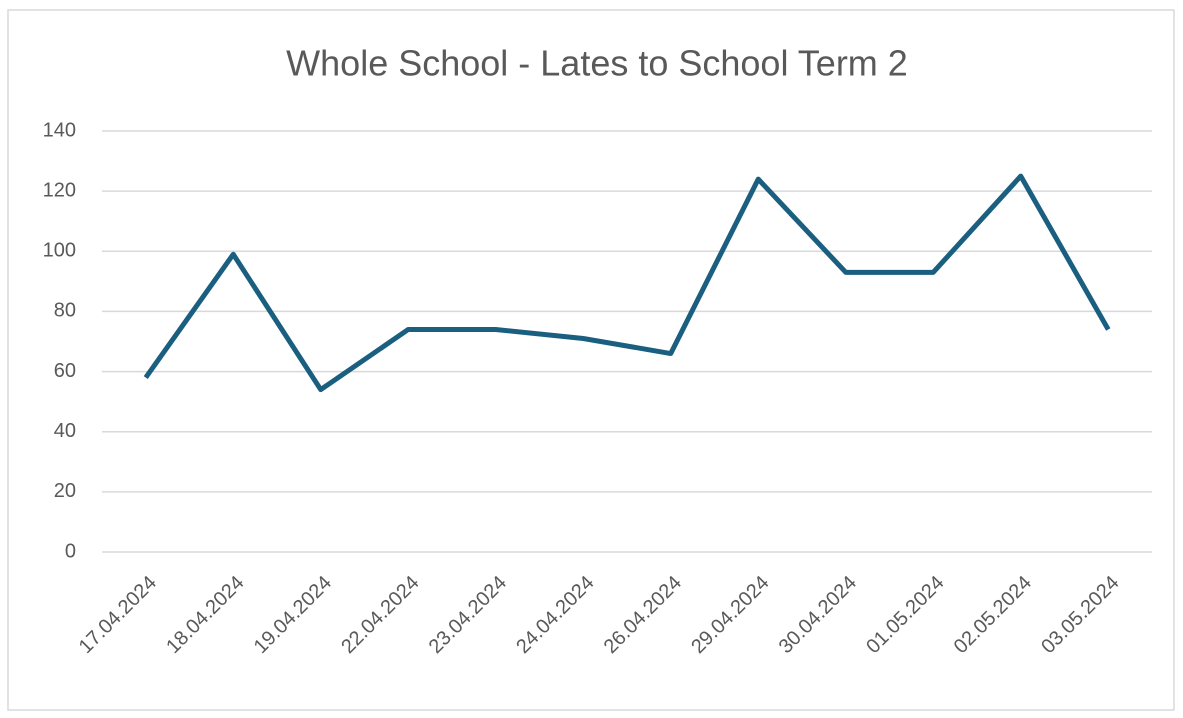 This screenshot has width=1183, height=718. What do you see at coordinates (597, 63) in the screenshot?
I see `chart-title: Whole School - Lates to School Term 2` at bounding box center [597, 63].